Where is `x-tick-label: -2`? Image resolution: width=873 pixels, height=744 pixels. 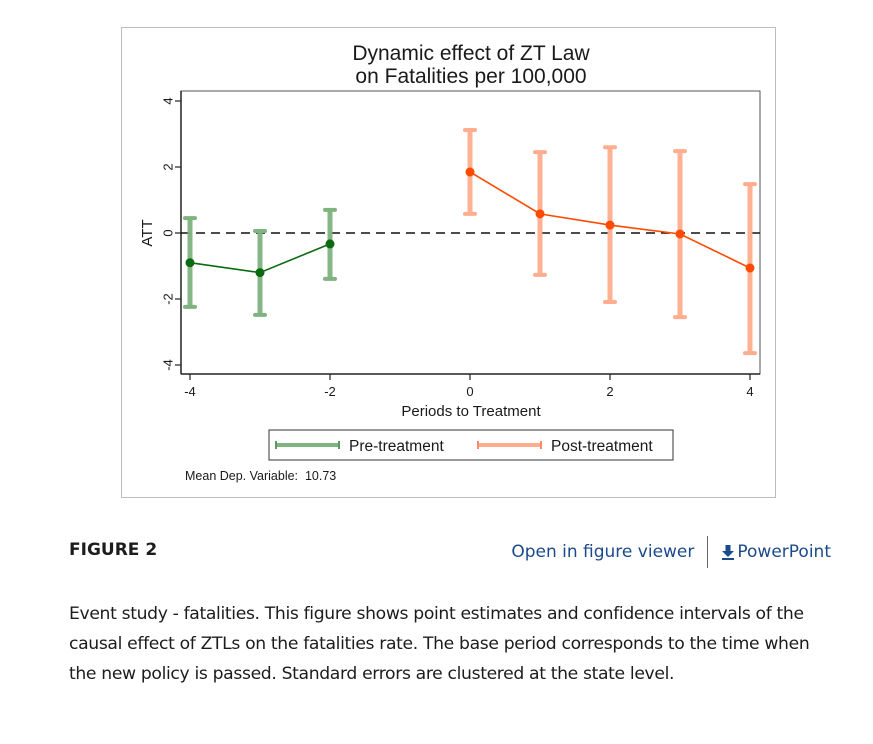
x-tick-label: -2 is located at coordinates (330, 391).